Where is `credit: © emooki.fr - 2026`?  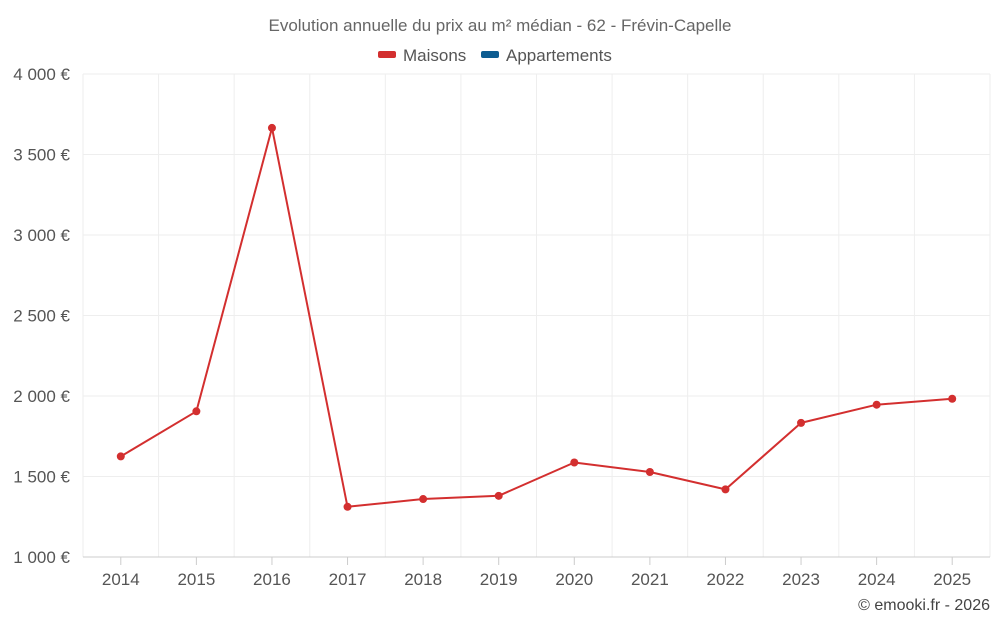
credit: © emooki.fr - 2026 is located at coordinates (924, 605).